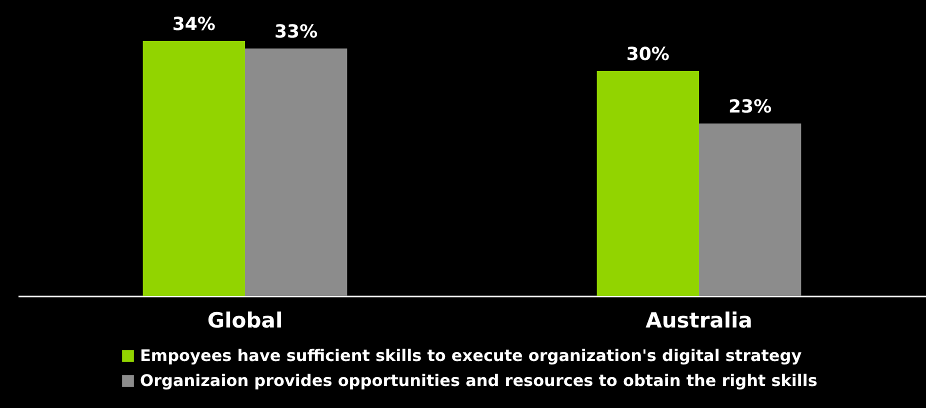 Image resolution: width=926 pixels, height=408 pixels. I want to click on legend-label: Empoyees have sufficient skills to execute organization's digital strategy, so click(471, 355).